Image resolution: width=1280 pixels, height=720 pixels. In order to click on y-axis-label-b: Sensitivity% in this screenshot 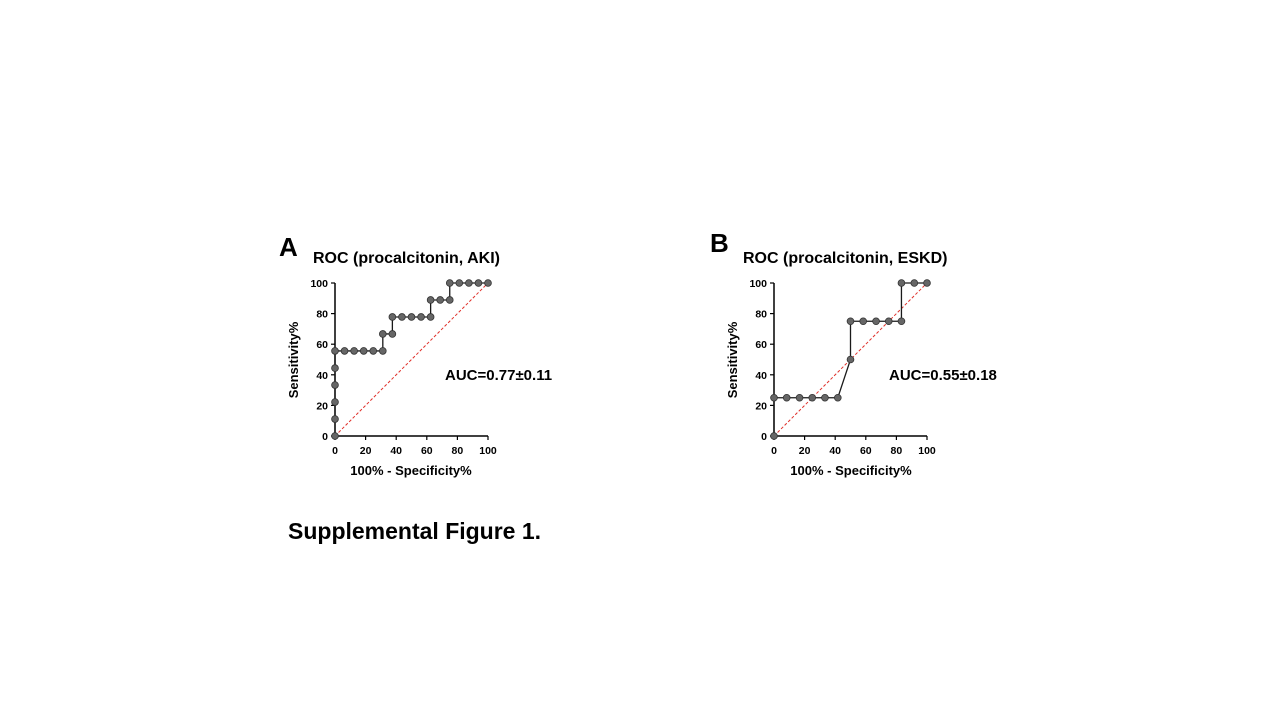, I will do `click(732, 359)`.